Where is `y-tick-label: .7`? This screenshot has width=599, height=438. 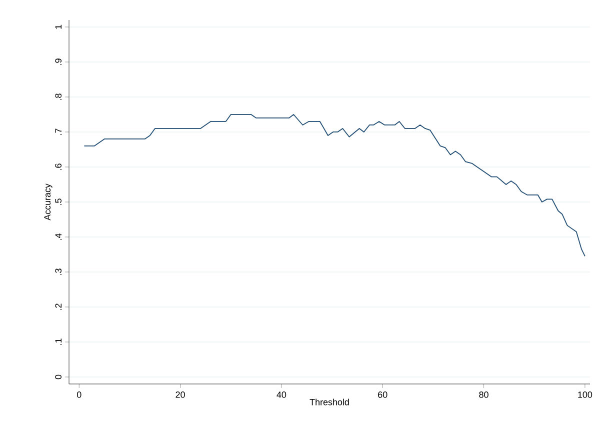 y-tick-label: .7 is located at coordinates (58, 131).